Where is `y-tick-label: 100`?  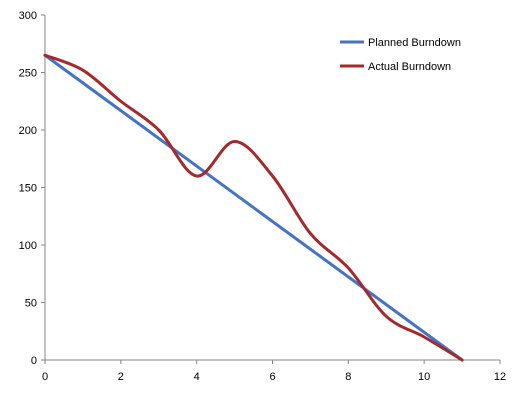
y-tick-label: 100 is located at coordinates (28, 246).